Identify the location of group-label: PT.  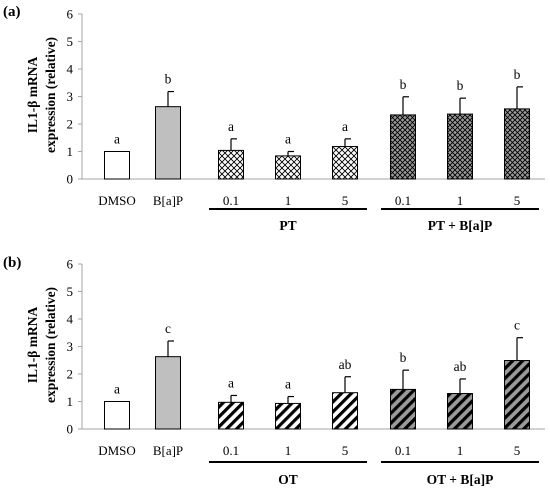
(287, 225).